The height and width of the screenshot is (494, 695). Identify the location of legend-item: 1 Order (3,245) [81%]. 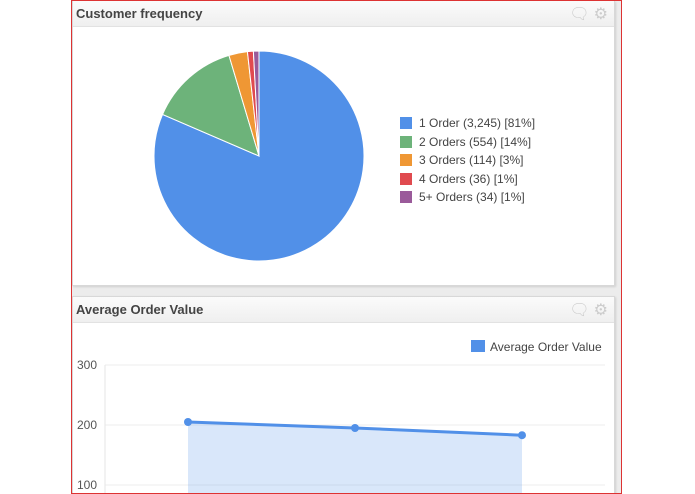
(467, 123).